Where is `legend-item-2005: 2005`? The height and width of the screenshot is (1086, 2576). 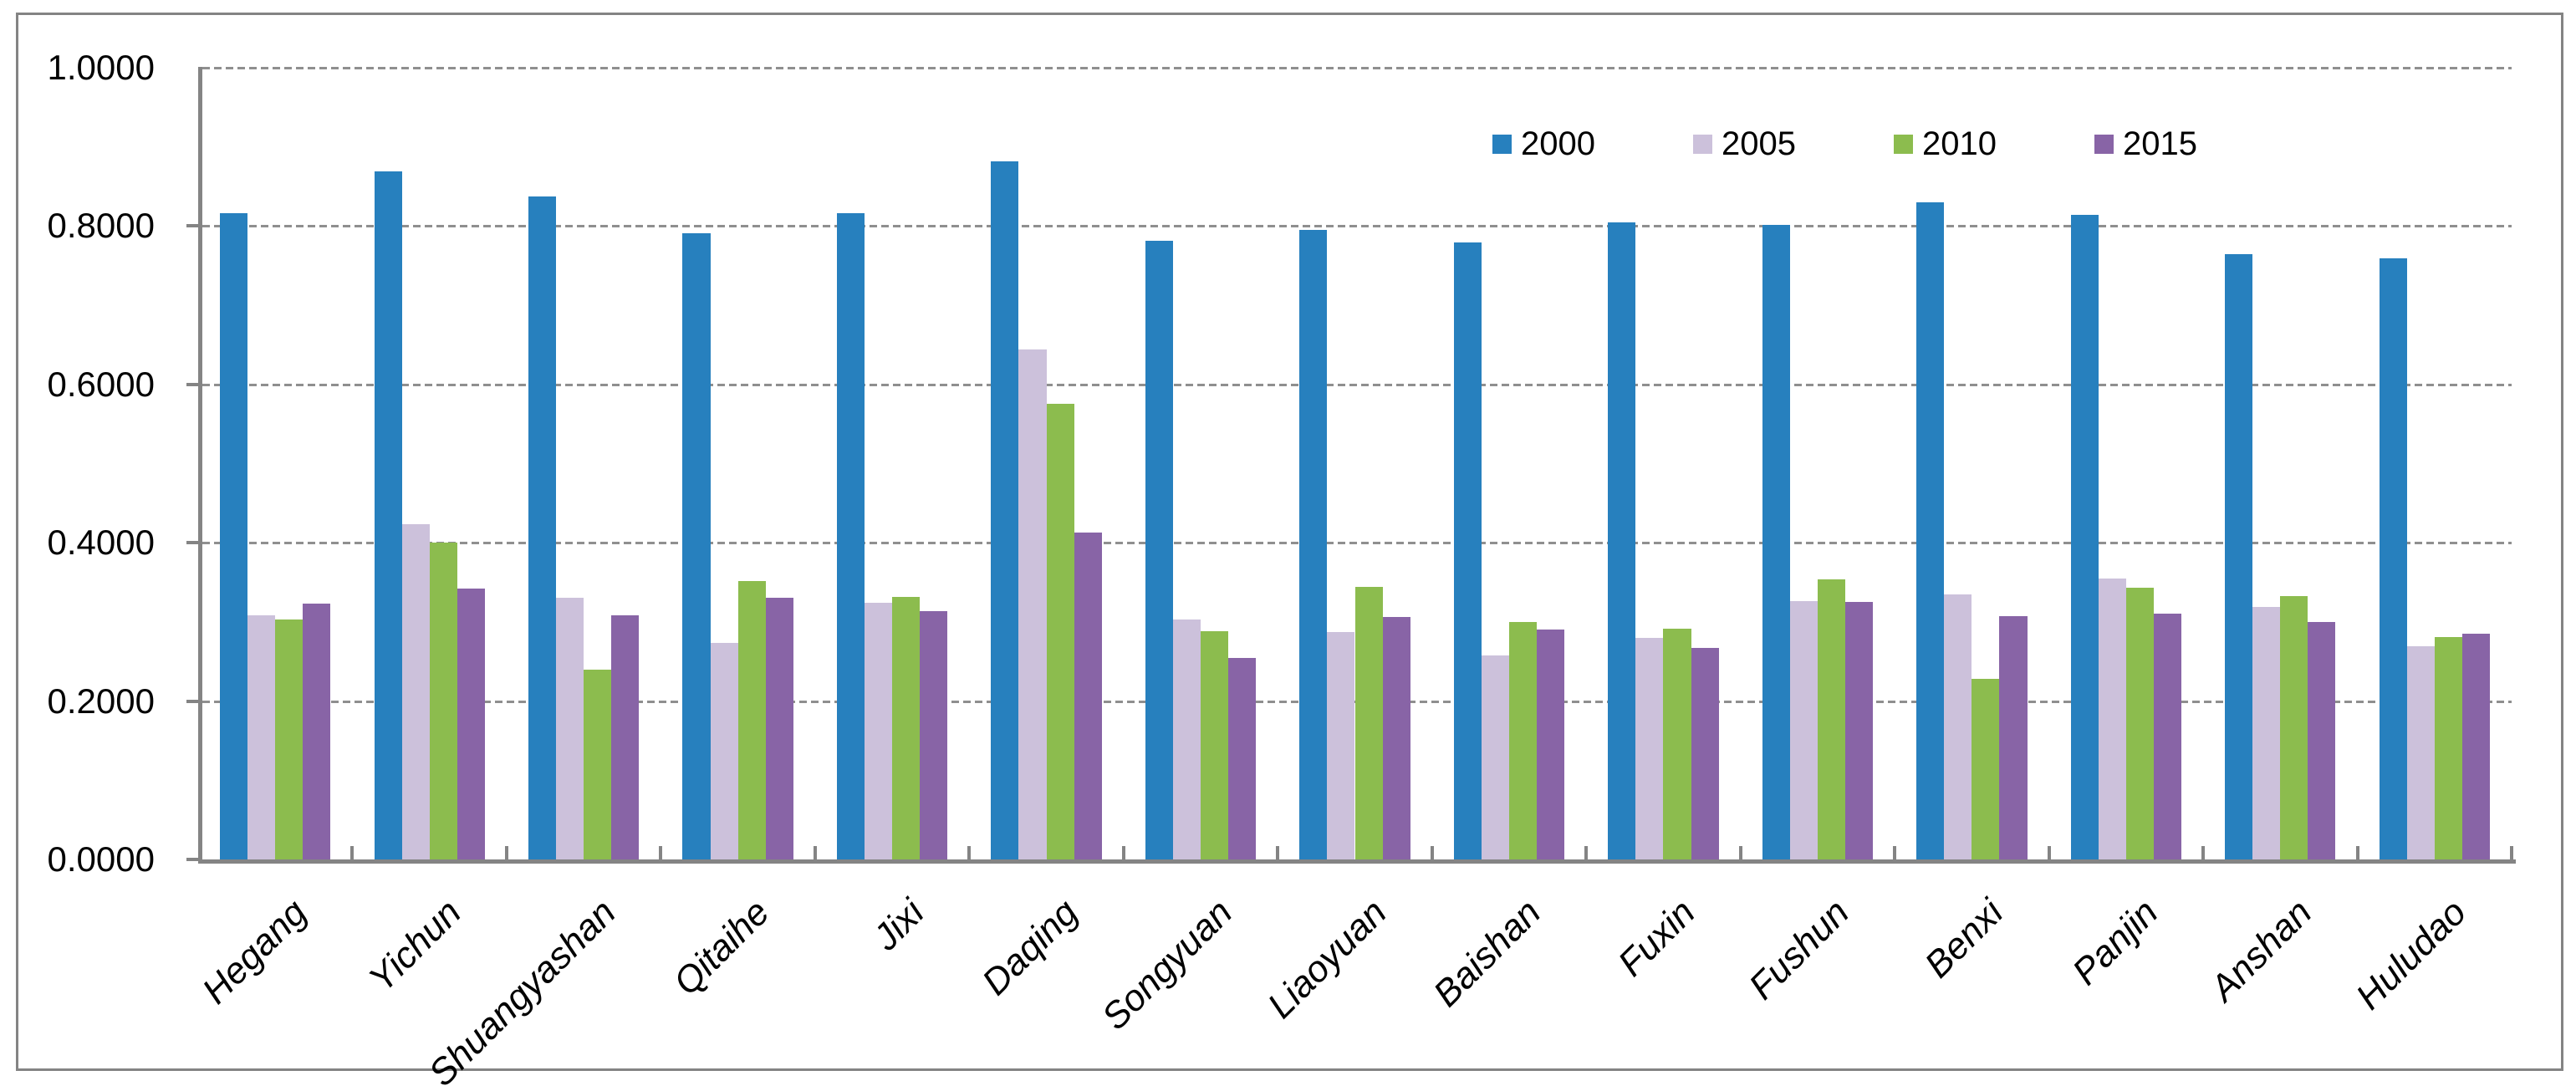
legend-item-2005: 2005 is located at coordinates (1744, 143).